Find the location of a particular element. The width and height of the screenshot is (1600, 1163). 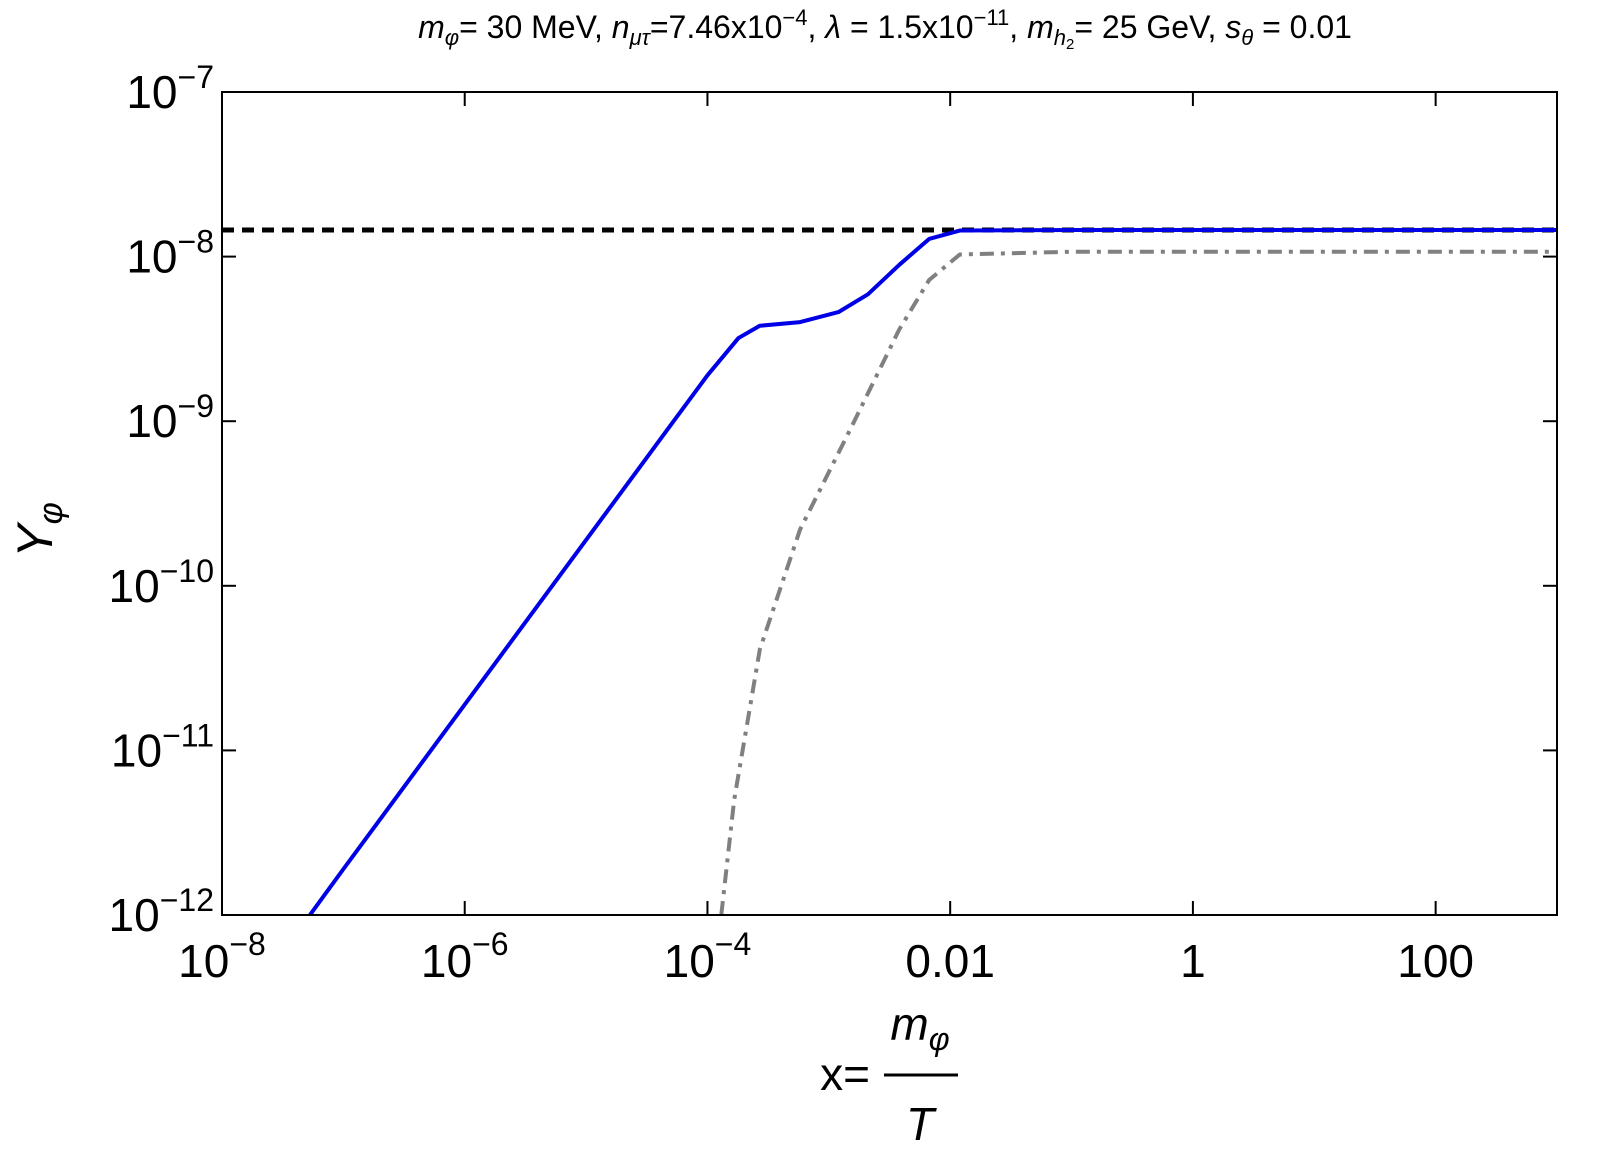

title-part: h is located at coordinates (1060, 37).